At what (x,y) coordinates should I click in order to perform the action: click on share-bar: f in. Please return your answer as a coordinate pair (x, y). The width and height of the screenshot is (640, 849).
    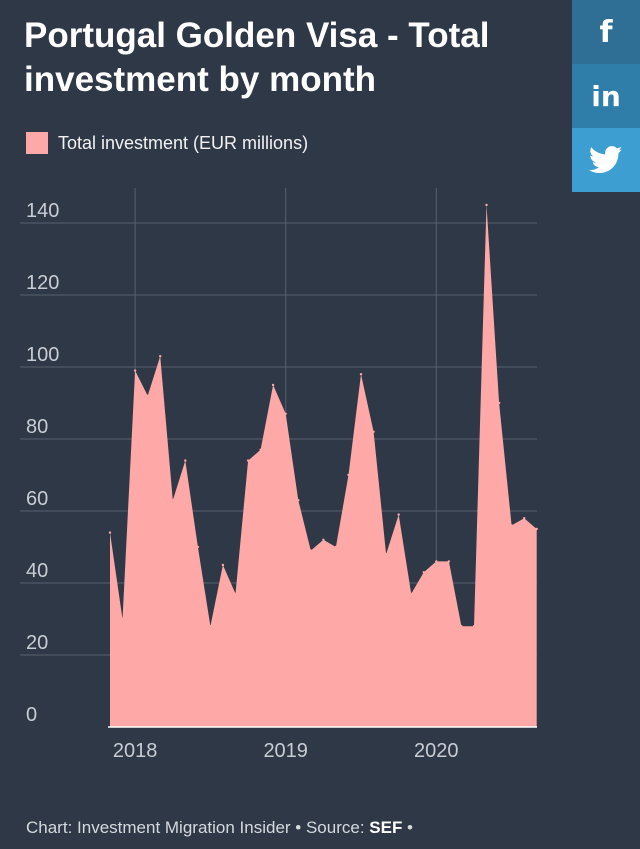
    Looking at the image, I should click on (606, 96).